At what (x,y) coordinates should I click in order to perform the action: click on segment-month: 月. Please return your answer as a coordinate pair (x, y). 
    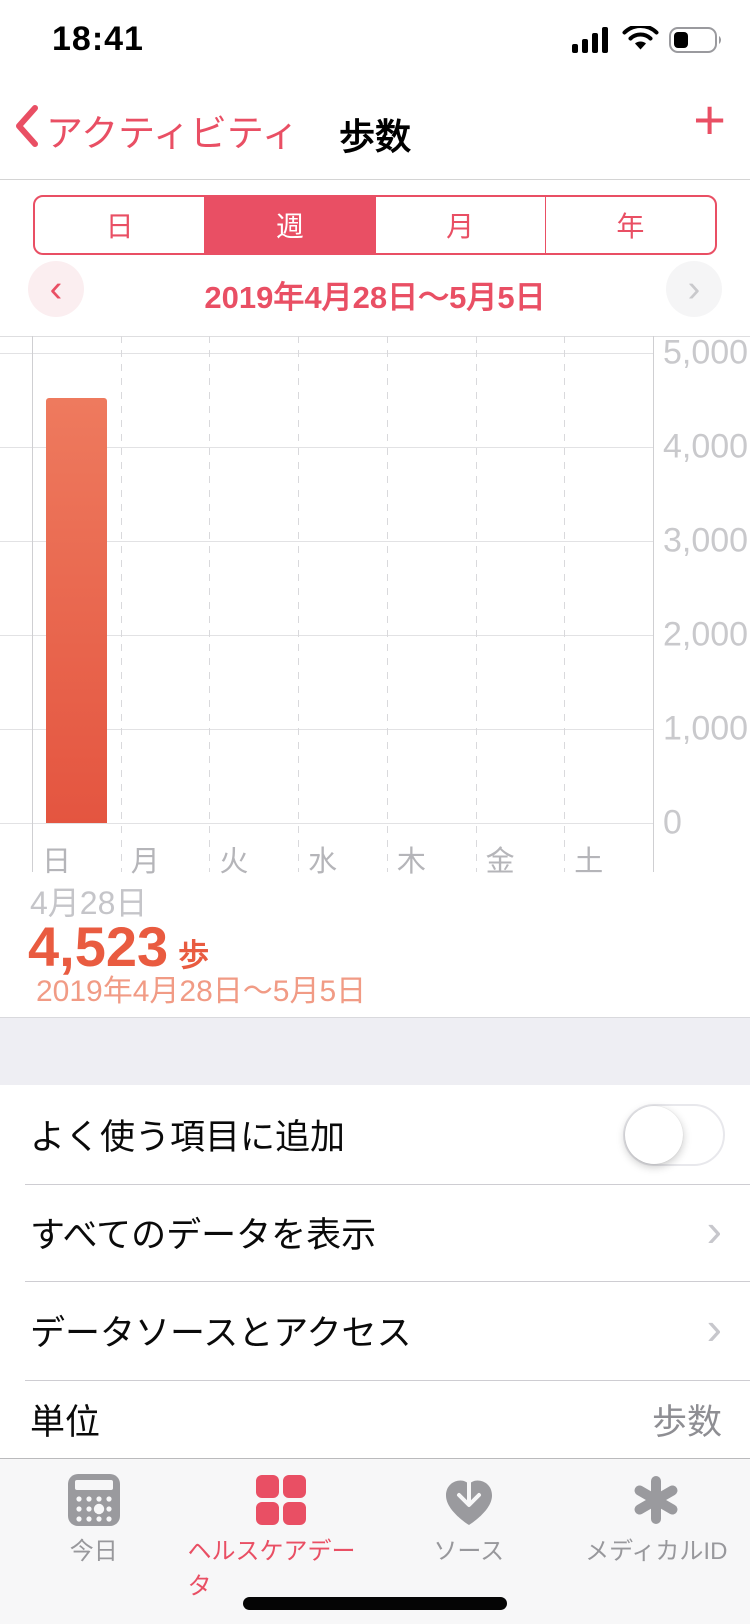
    Looking at the image, I should click on (459, 225).